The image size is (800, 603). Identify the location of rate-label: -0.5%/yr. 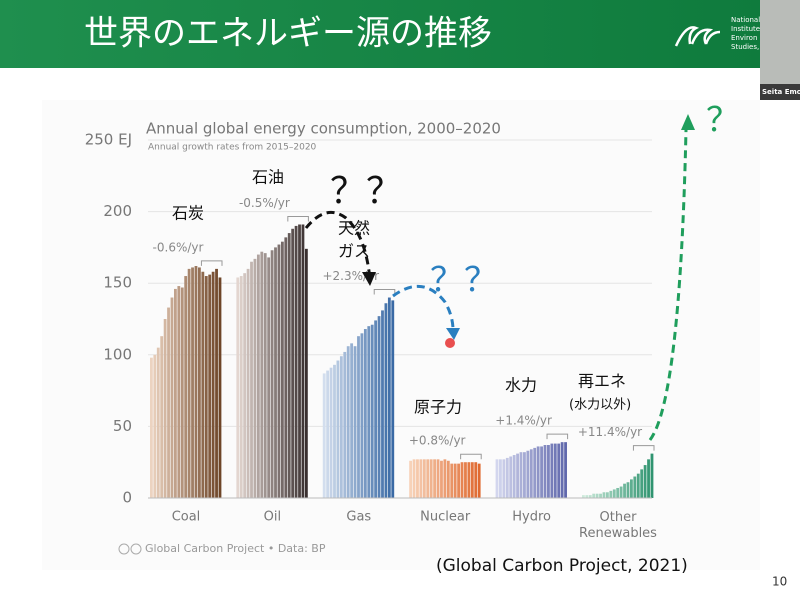
(264, 203).